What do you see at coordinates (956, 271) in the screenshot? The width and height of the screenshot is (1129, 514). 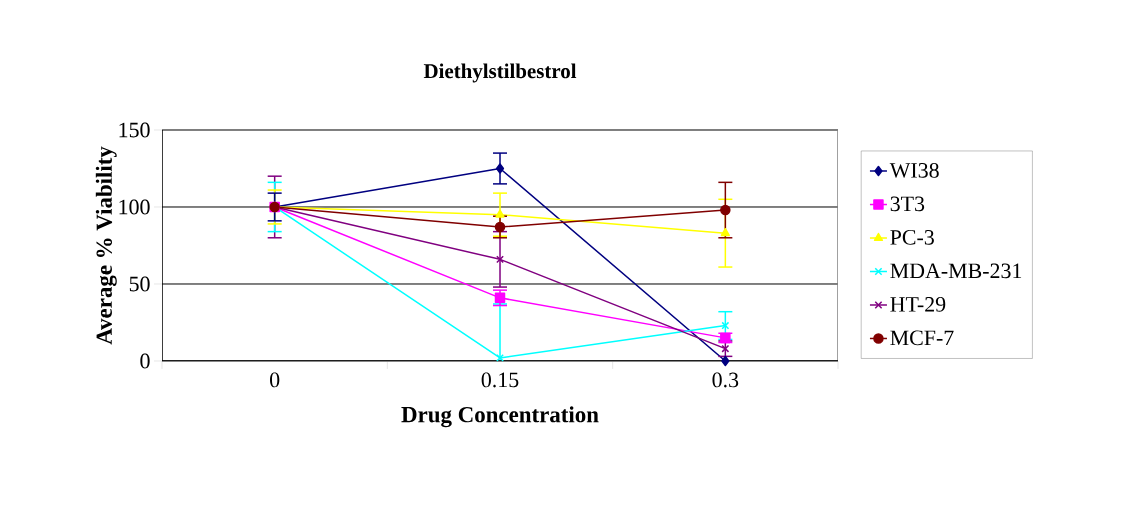 I see `legend-label: MDA-MB-231` at bounding box center [956, 271].